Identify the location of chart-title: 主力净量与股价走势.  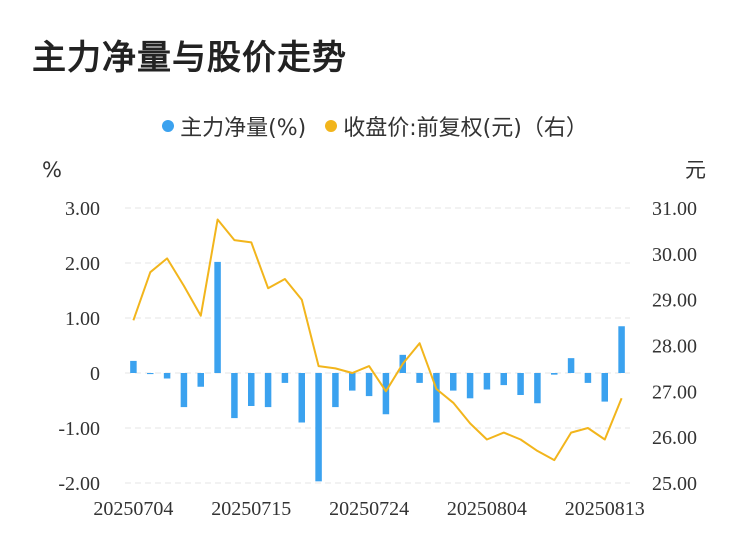
(189, 58).